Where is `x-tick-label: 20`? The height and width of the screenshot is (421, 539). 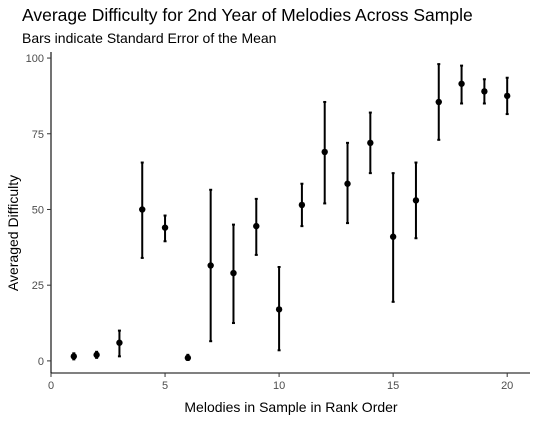
x-tick-label: 20 is located at coordinates (507, 386).